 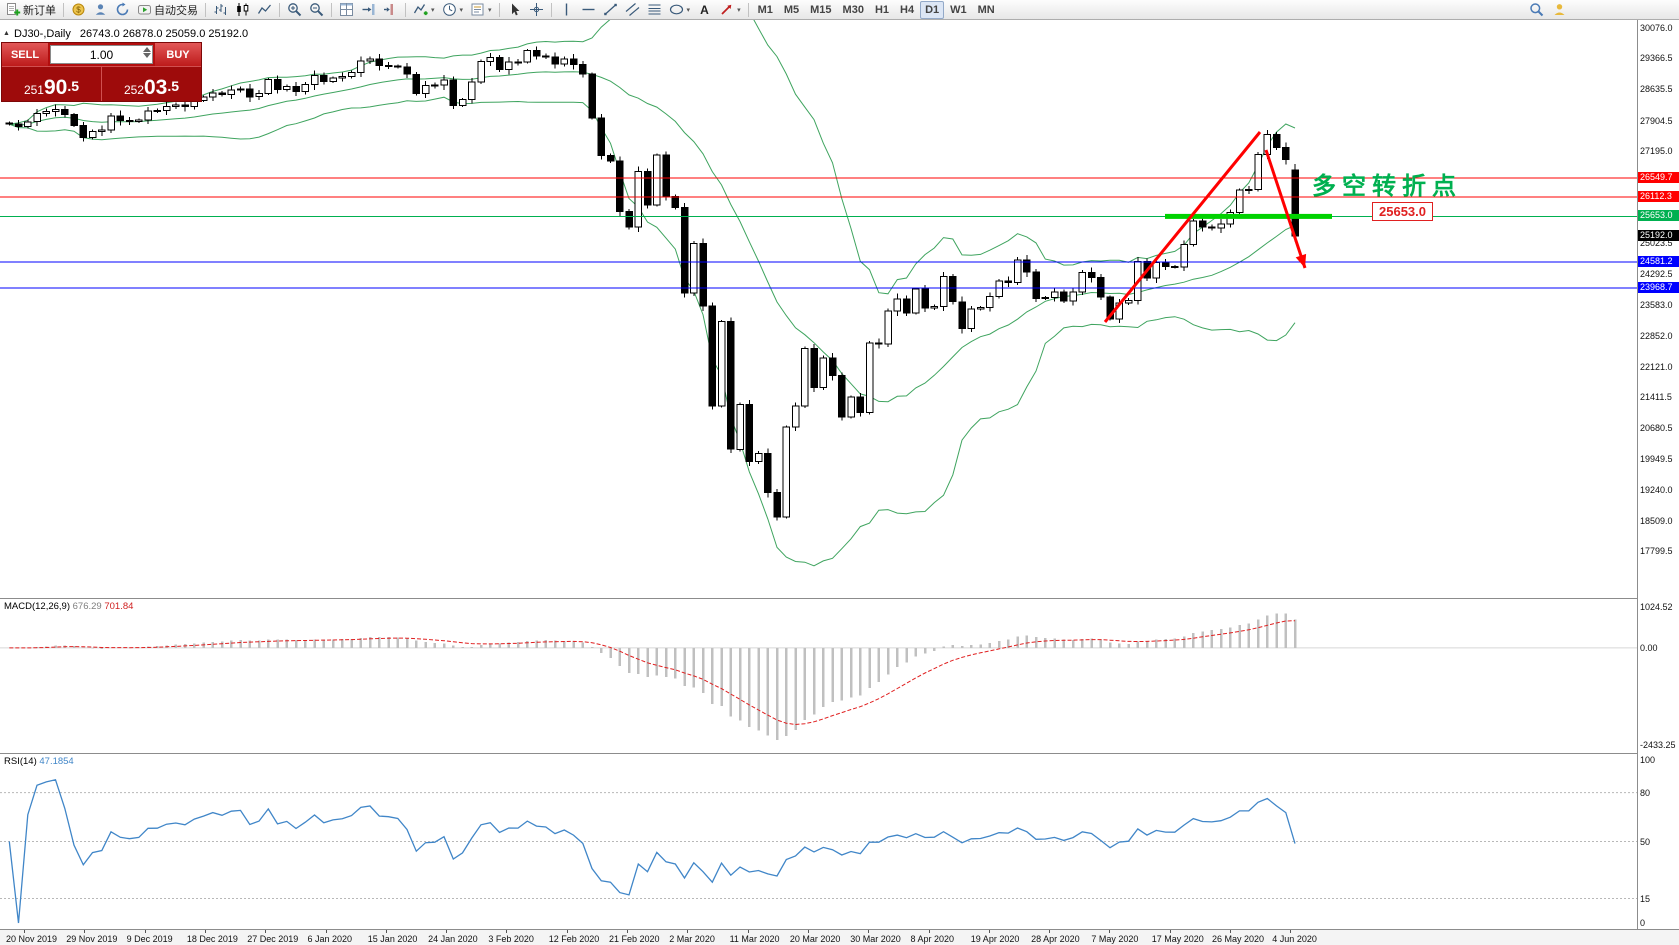 I want to click on date-label: 20 Nov 2019, so click(x=32, y=939).